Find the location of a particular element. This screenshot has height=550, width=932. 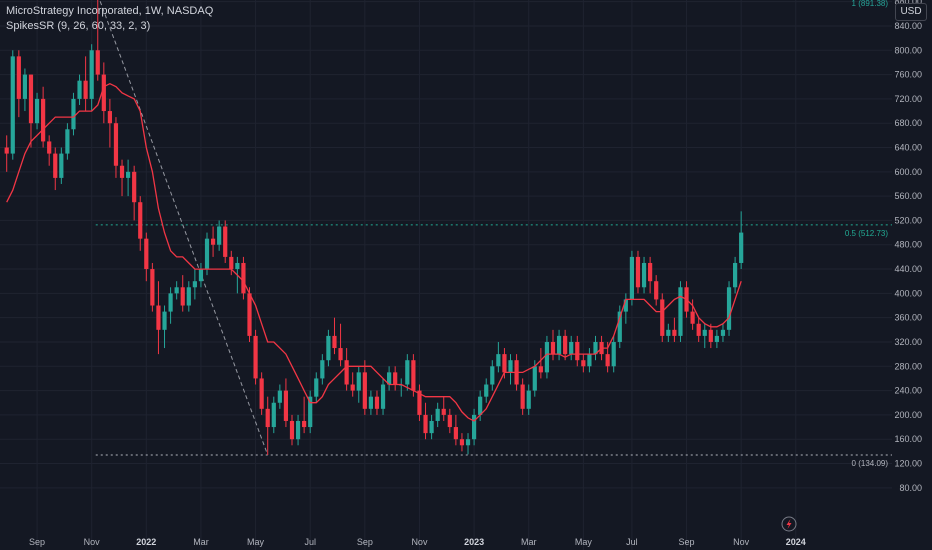

symbol-title: MicroStrategy Incorporated, 1W, NASDAQ is located at coordinates (110, 11).